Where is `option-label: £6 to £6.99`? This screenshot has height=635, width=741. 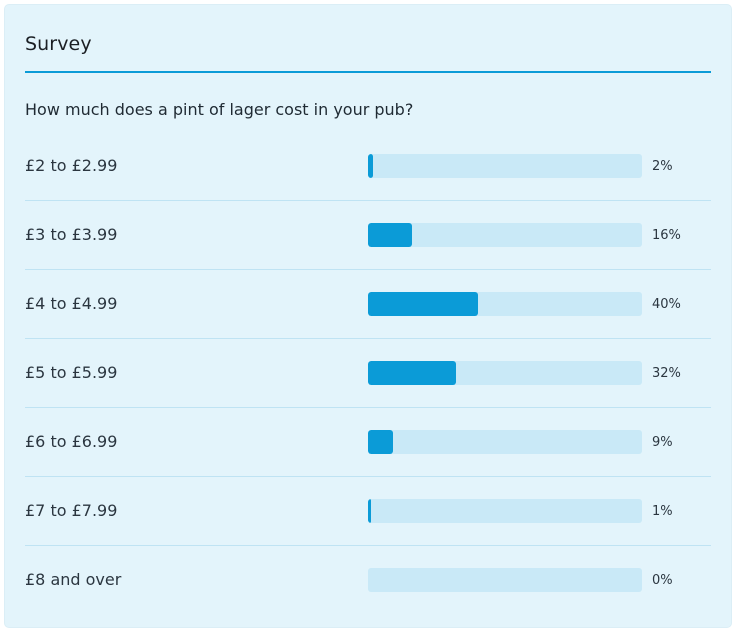 option-label: £6 to £6.99 is located at coordinates (71, 441).